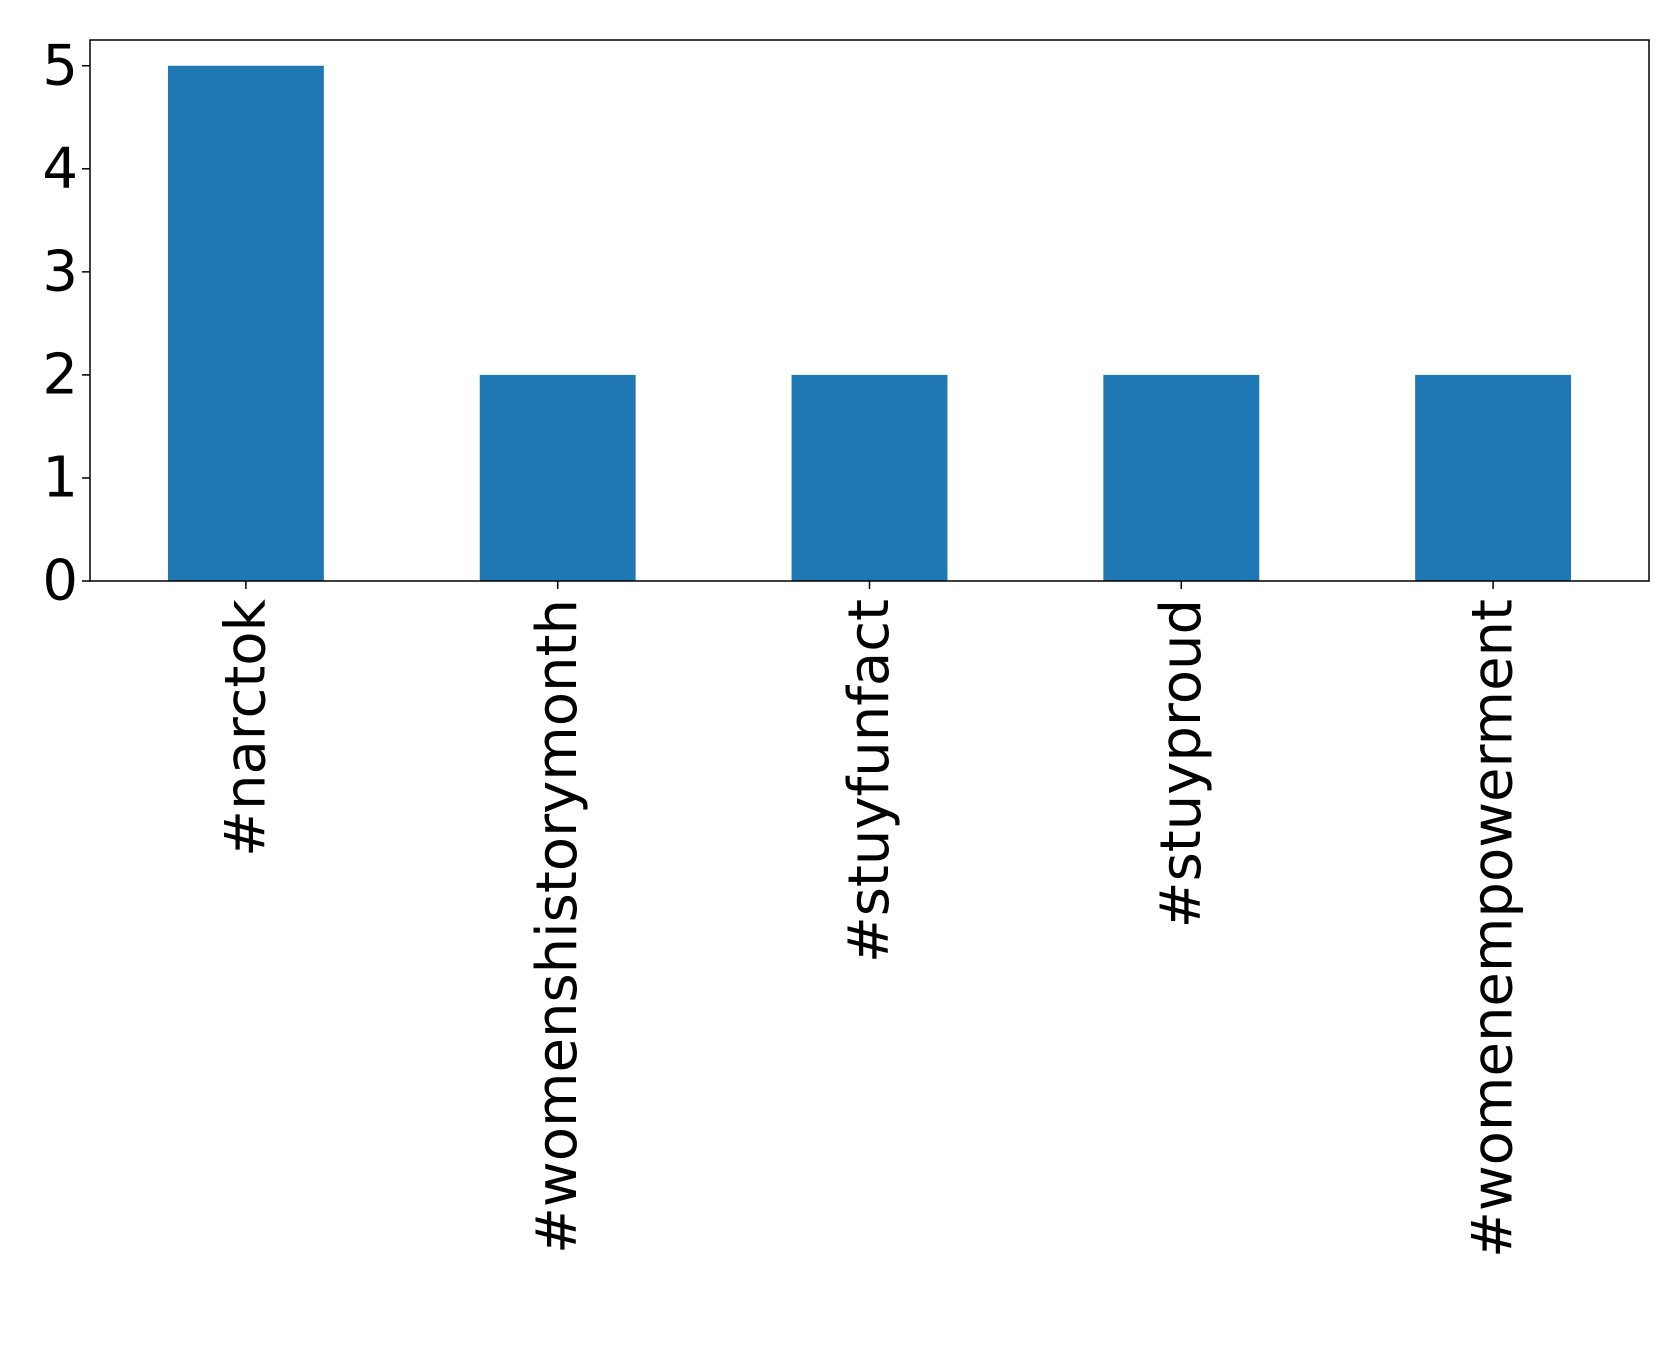 The height and width of the screenshot is (1363, 1679). Describe the element at coordinates (66, 323) in the screenshot. I see `y-axis: 0 1 2 3 4 5` at that location.